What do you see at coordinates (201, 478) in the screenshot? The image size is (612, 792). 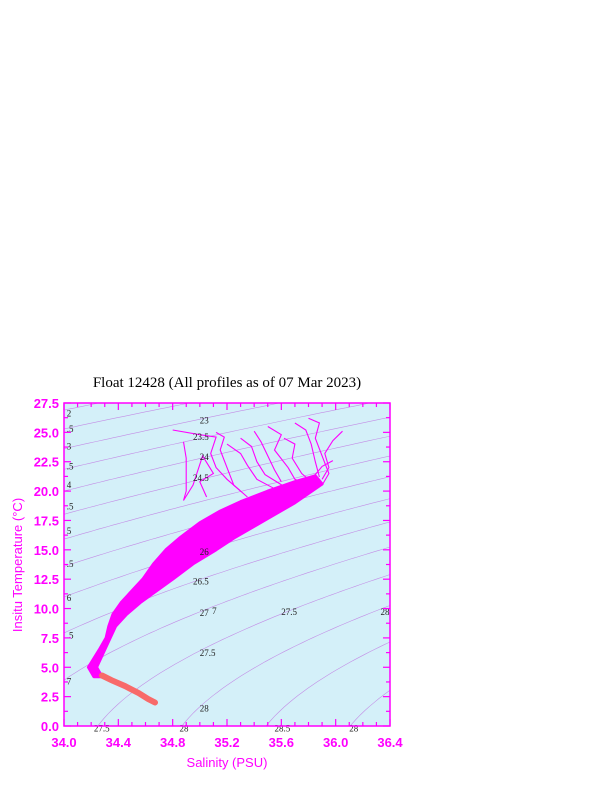 I see `isopycnal-label: 24.5` at bounding box center [201, 478].